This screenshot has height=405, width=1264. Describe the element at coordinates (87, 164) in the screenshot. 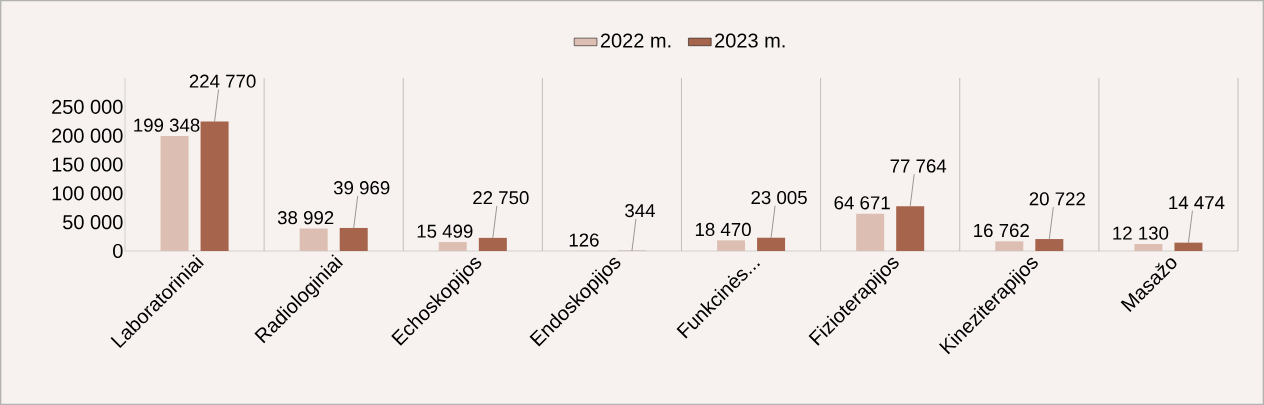

I see `y-tick-label: 150 000` at that location.